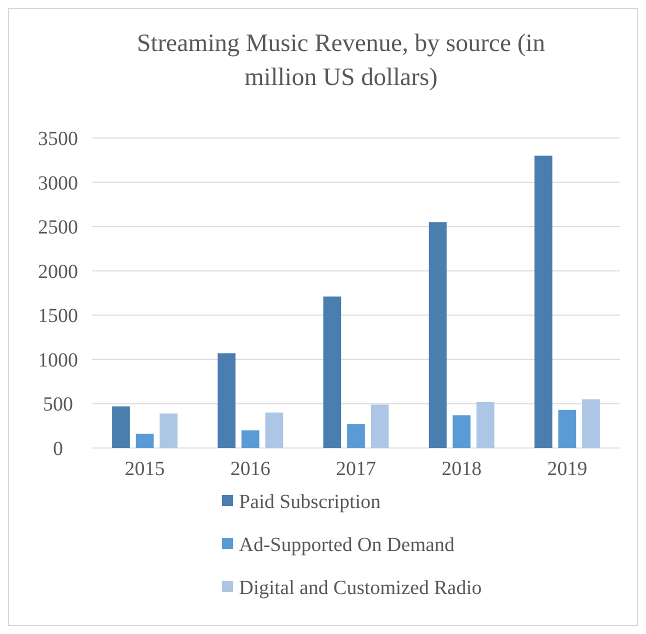 The height and width of the screenshot is (634, 646). Describe the element at coordinates (58, 360) in the screenshot. I see `y-tick-label: 1000` at that location.